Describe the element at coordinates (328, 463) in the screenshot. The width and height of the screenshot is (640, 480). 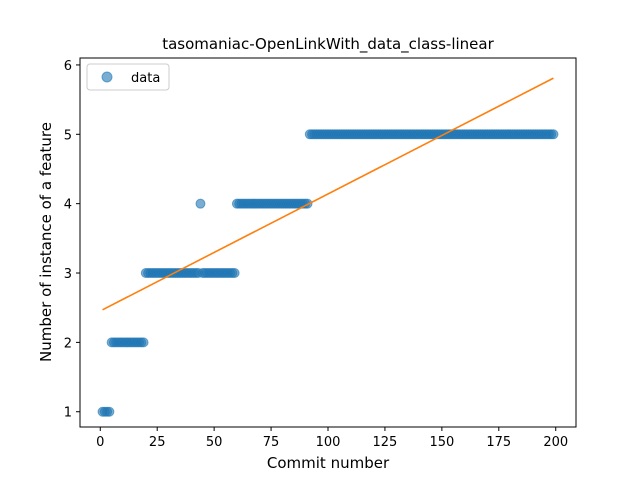
I see `x-axis-label: Commit number` at that location.